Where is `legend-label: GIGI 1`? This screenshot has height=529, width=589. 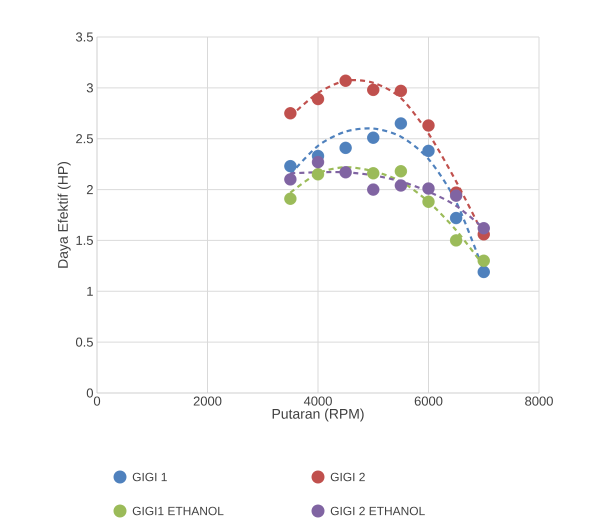
legend-label: GIGI 1 is located at coordinates (149, 477).